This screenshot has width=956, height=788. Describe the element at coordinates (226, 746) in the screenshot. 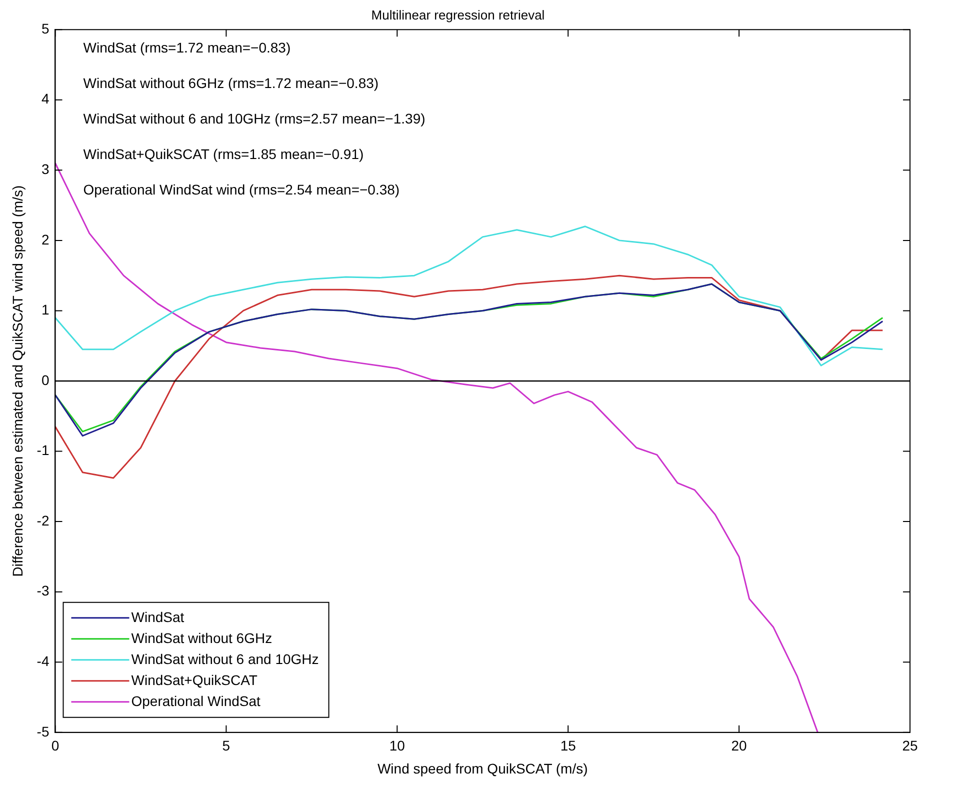

I see `x-tick-label: 5` at that location.